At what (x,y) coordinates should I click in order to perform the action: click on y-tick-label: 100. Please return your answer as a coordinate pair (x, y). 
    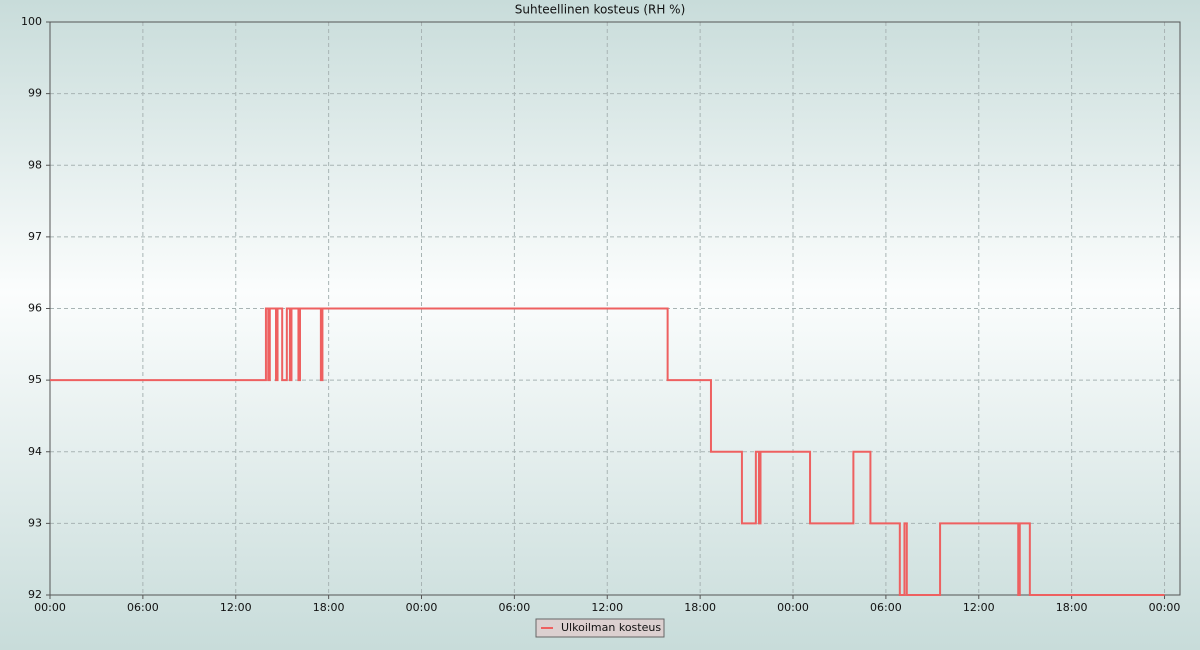
    Looking at the image, I should click on (31, 21).